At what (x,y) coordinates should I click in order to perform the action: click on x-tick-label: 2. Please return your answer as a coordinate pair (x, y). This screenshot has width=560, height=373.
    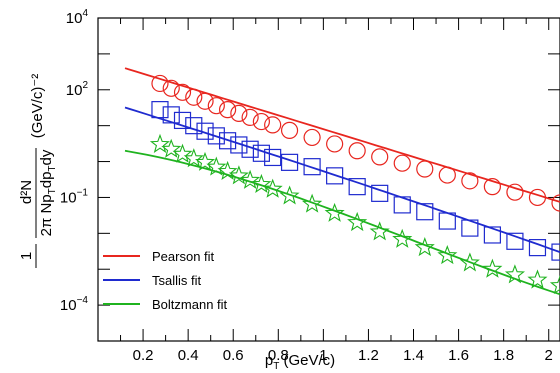
    Looking at the image, I should click on (549, 355).